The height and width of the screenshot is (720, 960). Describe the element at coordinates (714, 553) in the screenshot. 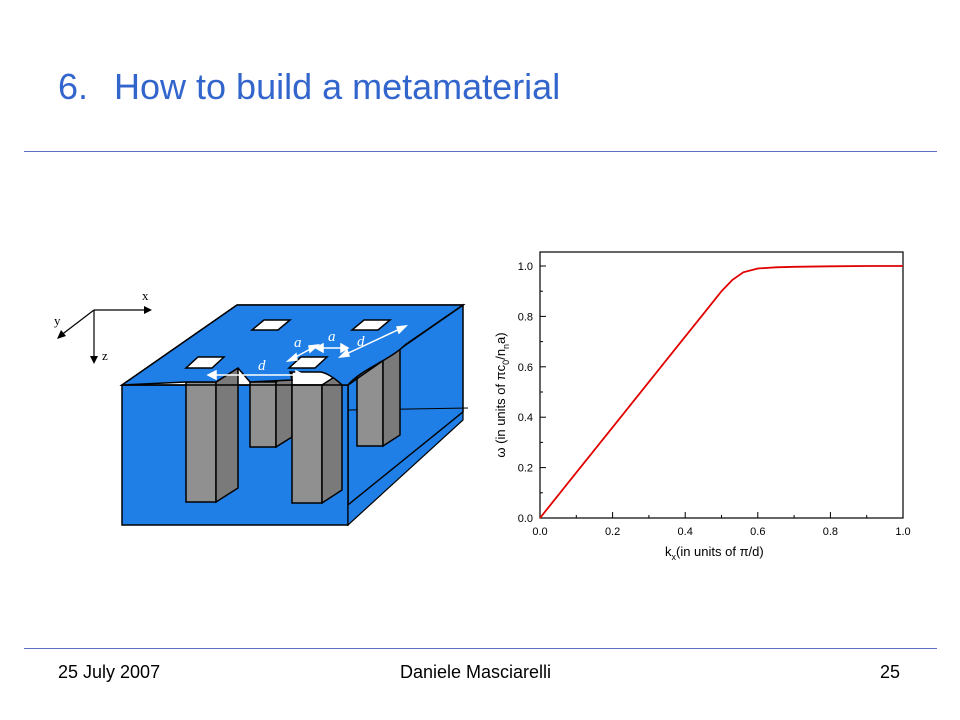

I see `x-axis-label: kx(in units of π/d)` at that location.